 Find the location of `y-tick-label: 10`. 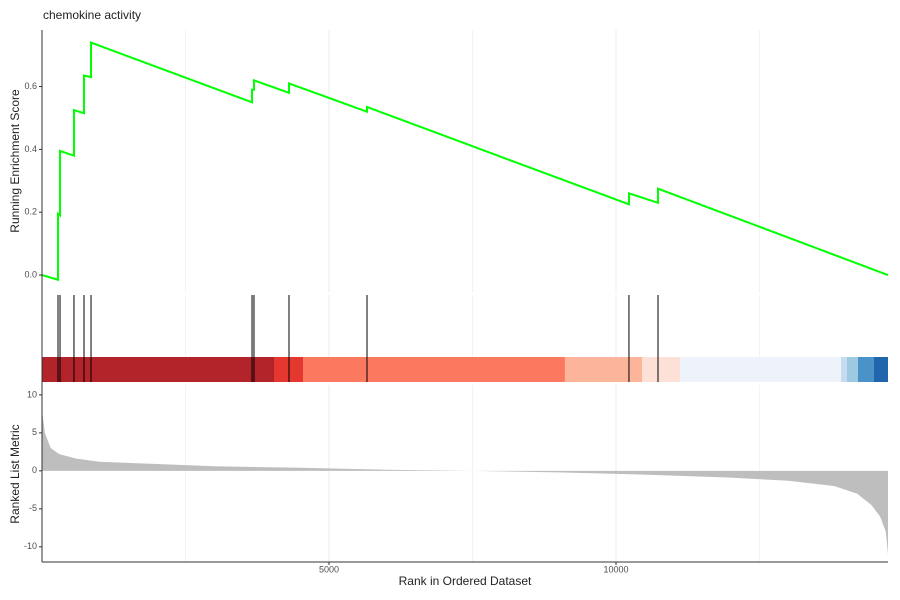

y-tick-label: 10 is located at coordinates (32, 394).